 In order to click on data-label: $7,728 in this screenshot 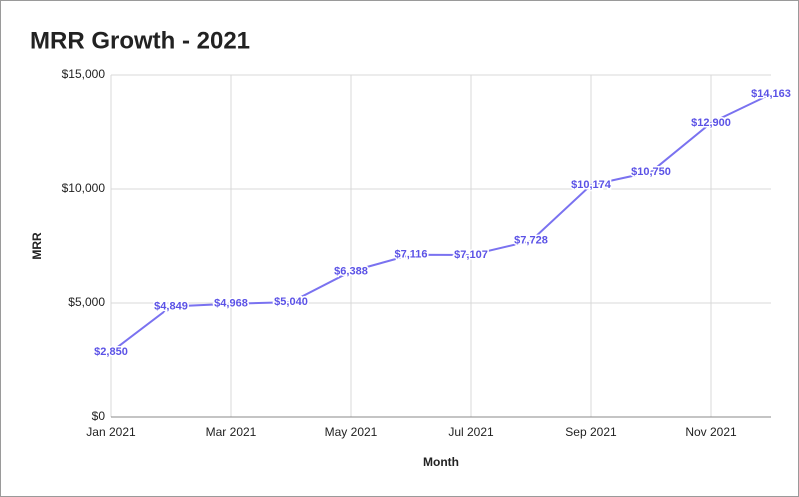, I will do `click(531, 241)`.